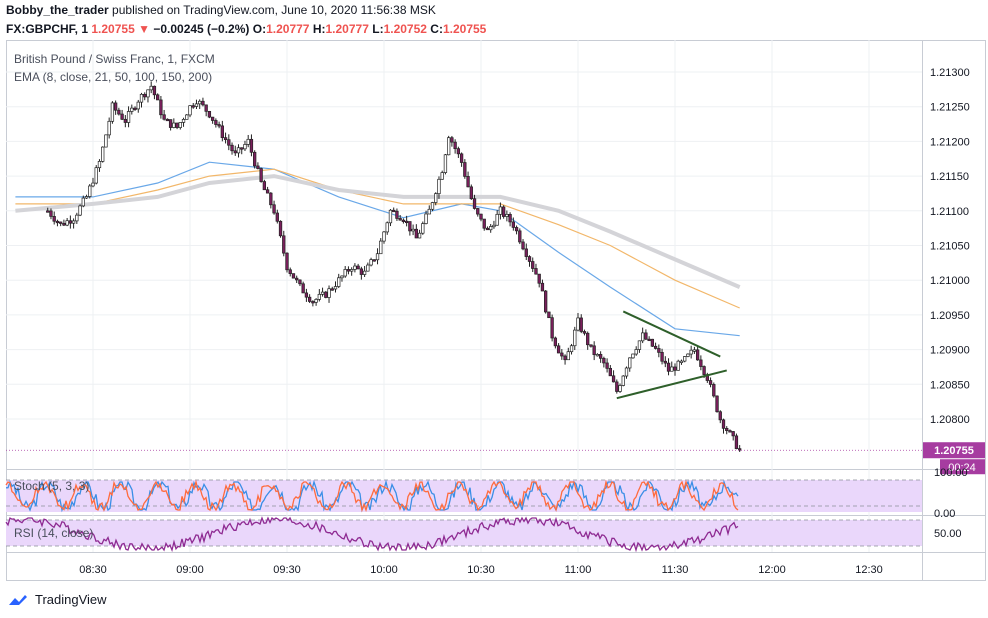  What do you see at coordinates (113, 77) in the screenshot?
I see `legend-ema: EMA (8, close, 21, 50, 100, 150, 200)` at bounding box center [113, 77].